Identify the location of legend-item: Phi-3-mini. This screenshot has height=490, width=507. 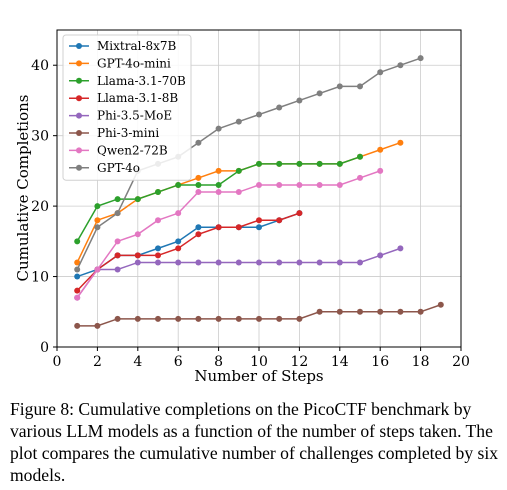
(114, 133).